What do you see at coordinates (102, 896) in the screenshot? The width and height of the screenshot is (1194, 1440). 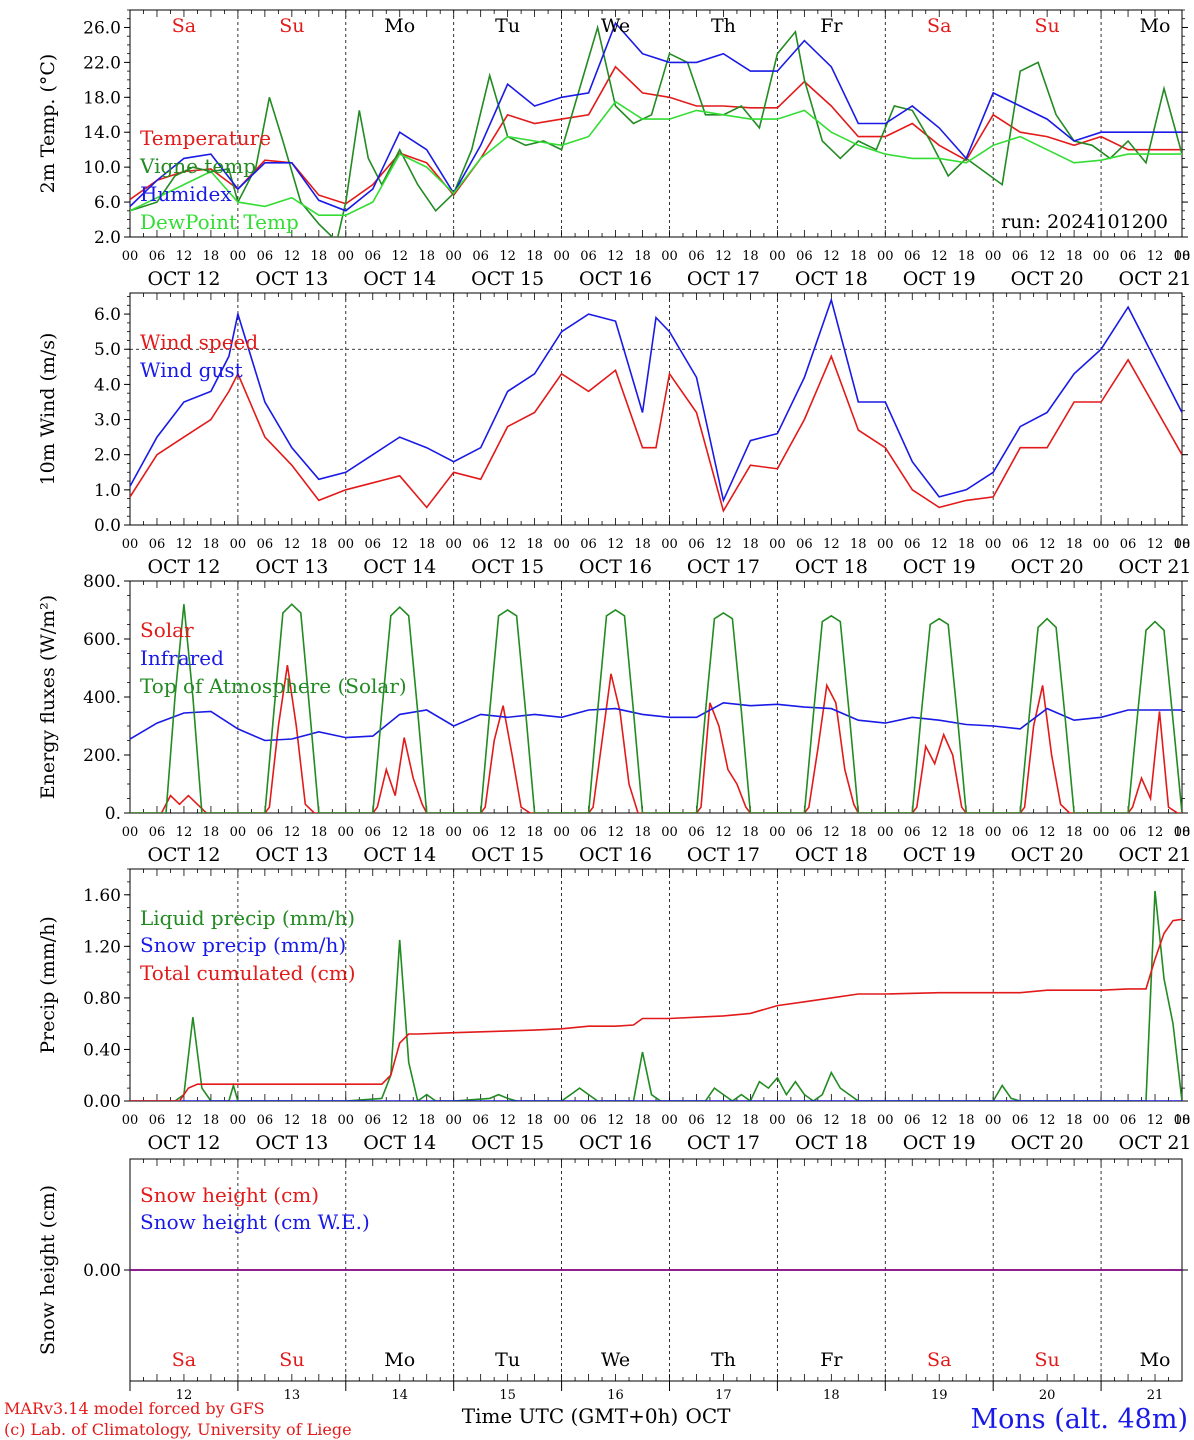 I see `y-tick-label: 1.60` at bounding box center [102, 896].